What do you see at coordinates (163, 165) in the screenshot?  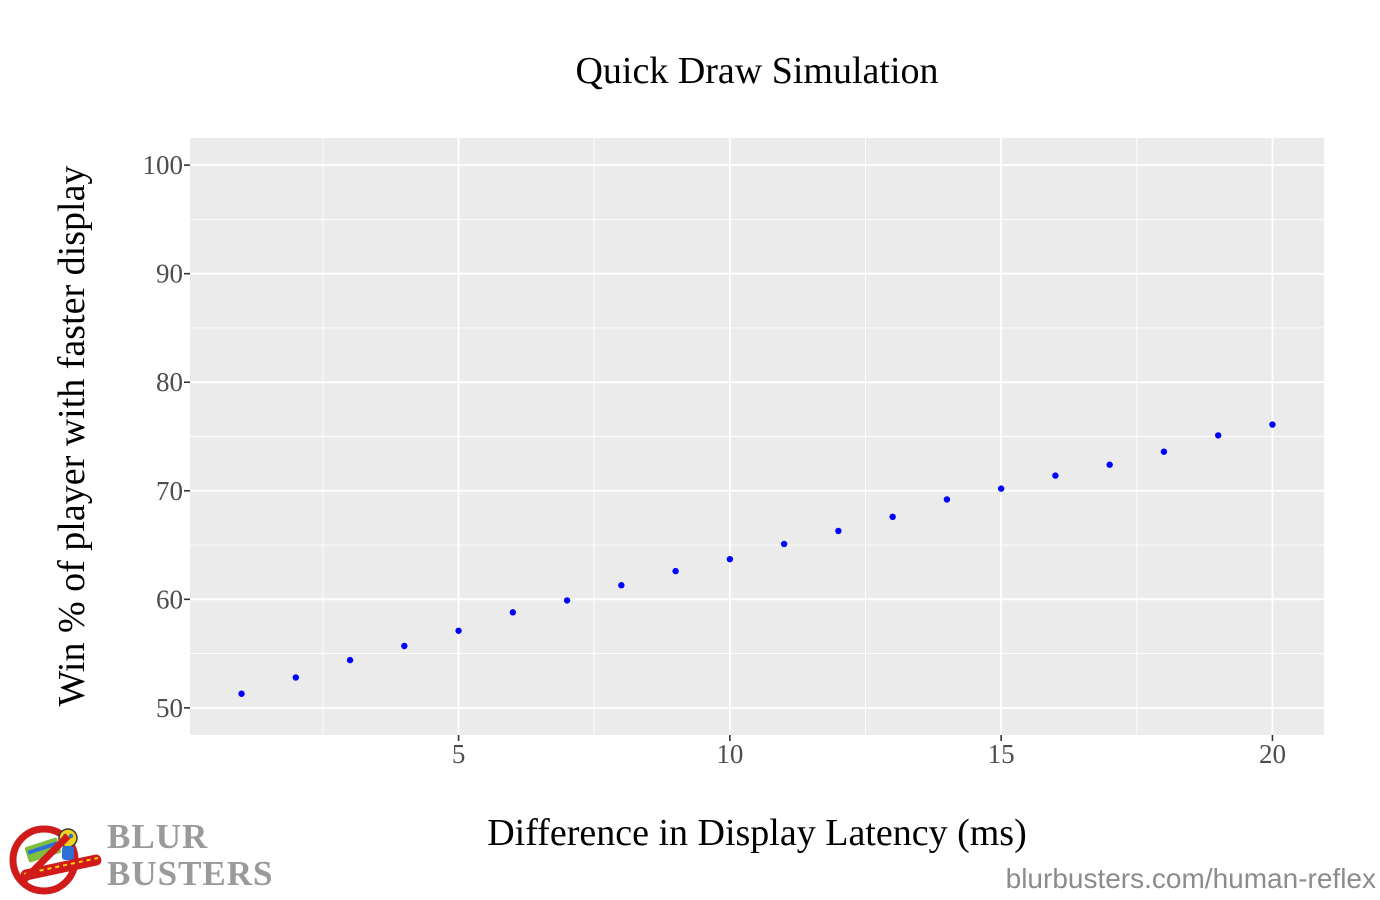 I see `y-tick-label: 100` at bounding box center [163, 165].